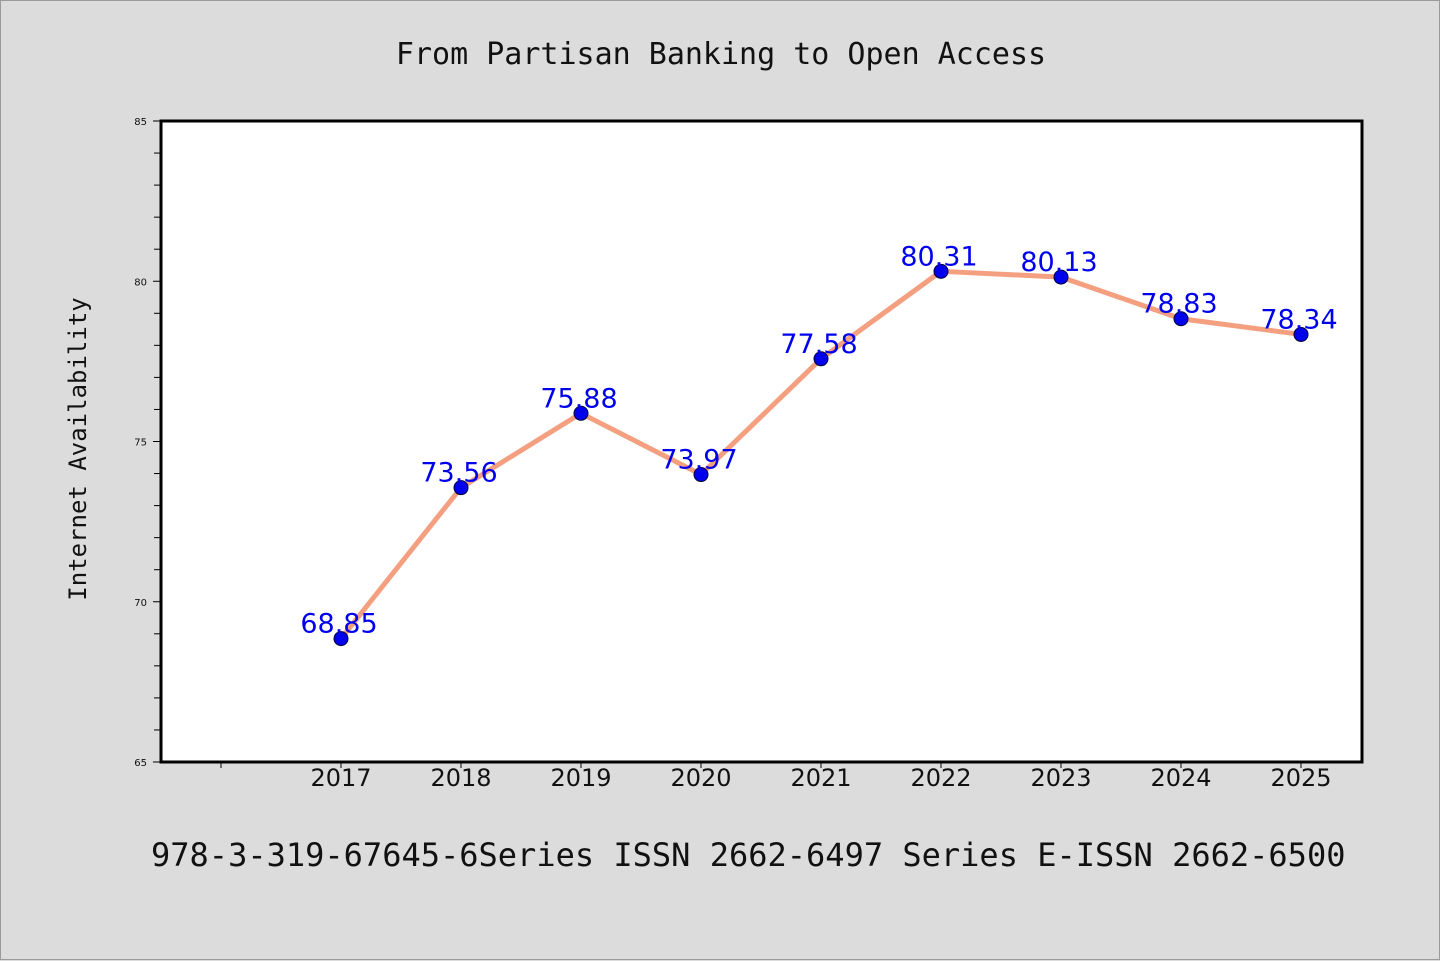 This screenshot has width=1440, height=961. Describe the element at coordinates (140, 763) in the screenshot. I see `y-tick-label: 65` at that location.